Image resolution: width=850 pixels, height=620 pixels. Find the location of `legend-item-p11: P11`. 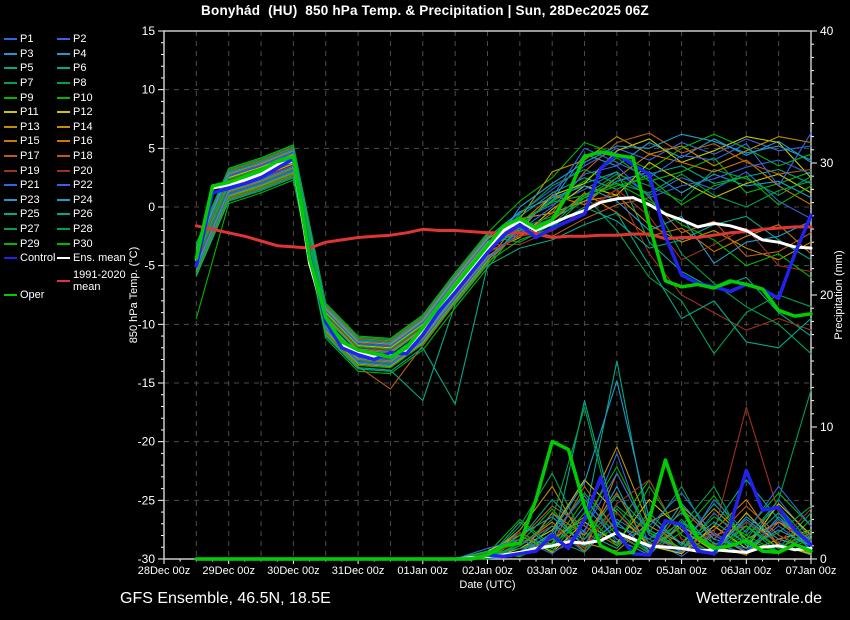

legend-item-p11: P11 is located at coordinates (29, 112).